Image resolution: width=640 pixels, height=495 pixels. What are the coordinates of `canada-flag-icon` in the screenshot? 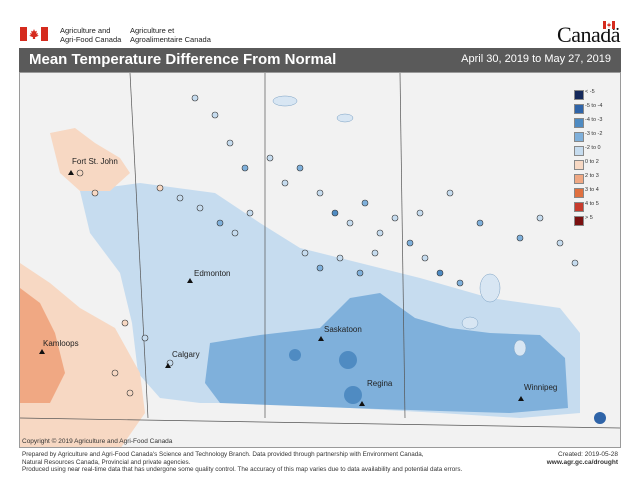 It's located at (34, 34).